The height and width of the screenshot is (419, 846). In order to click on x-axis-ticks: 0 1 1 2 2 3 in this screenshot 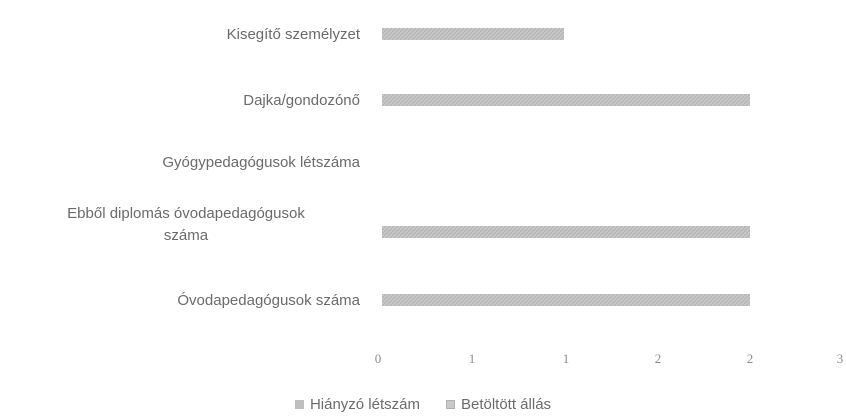, I will do `click(609, 358)`.